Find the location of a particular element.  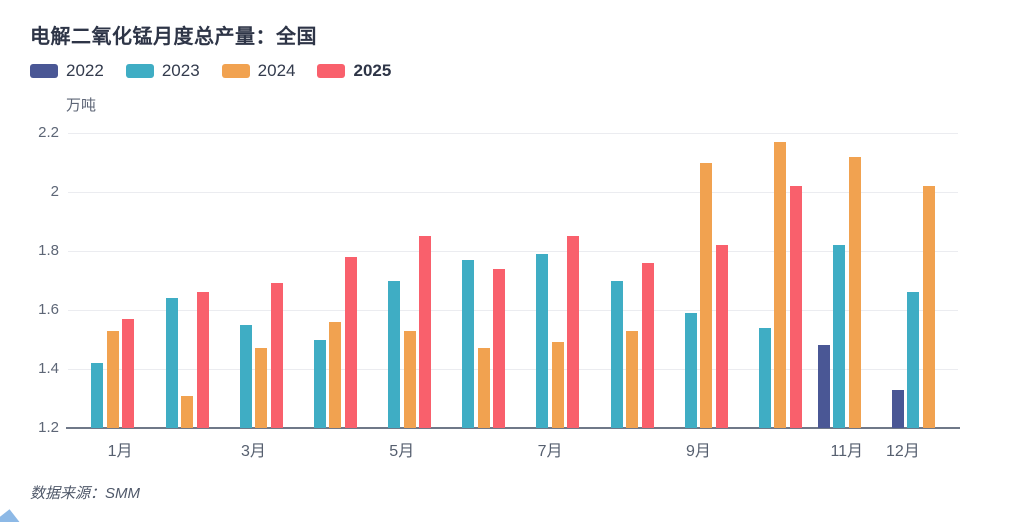

chart-title: 电解二氧化锰月度总产量：全国 is located at coordinates (173, 37).